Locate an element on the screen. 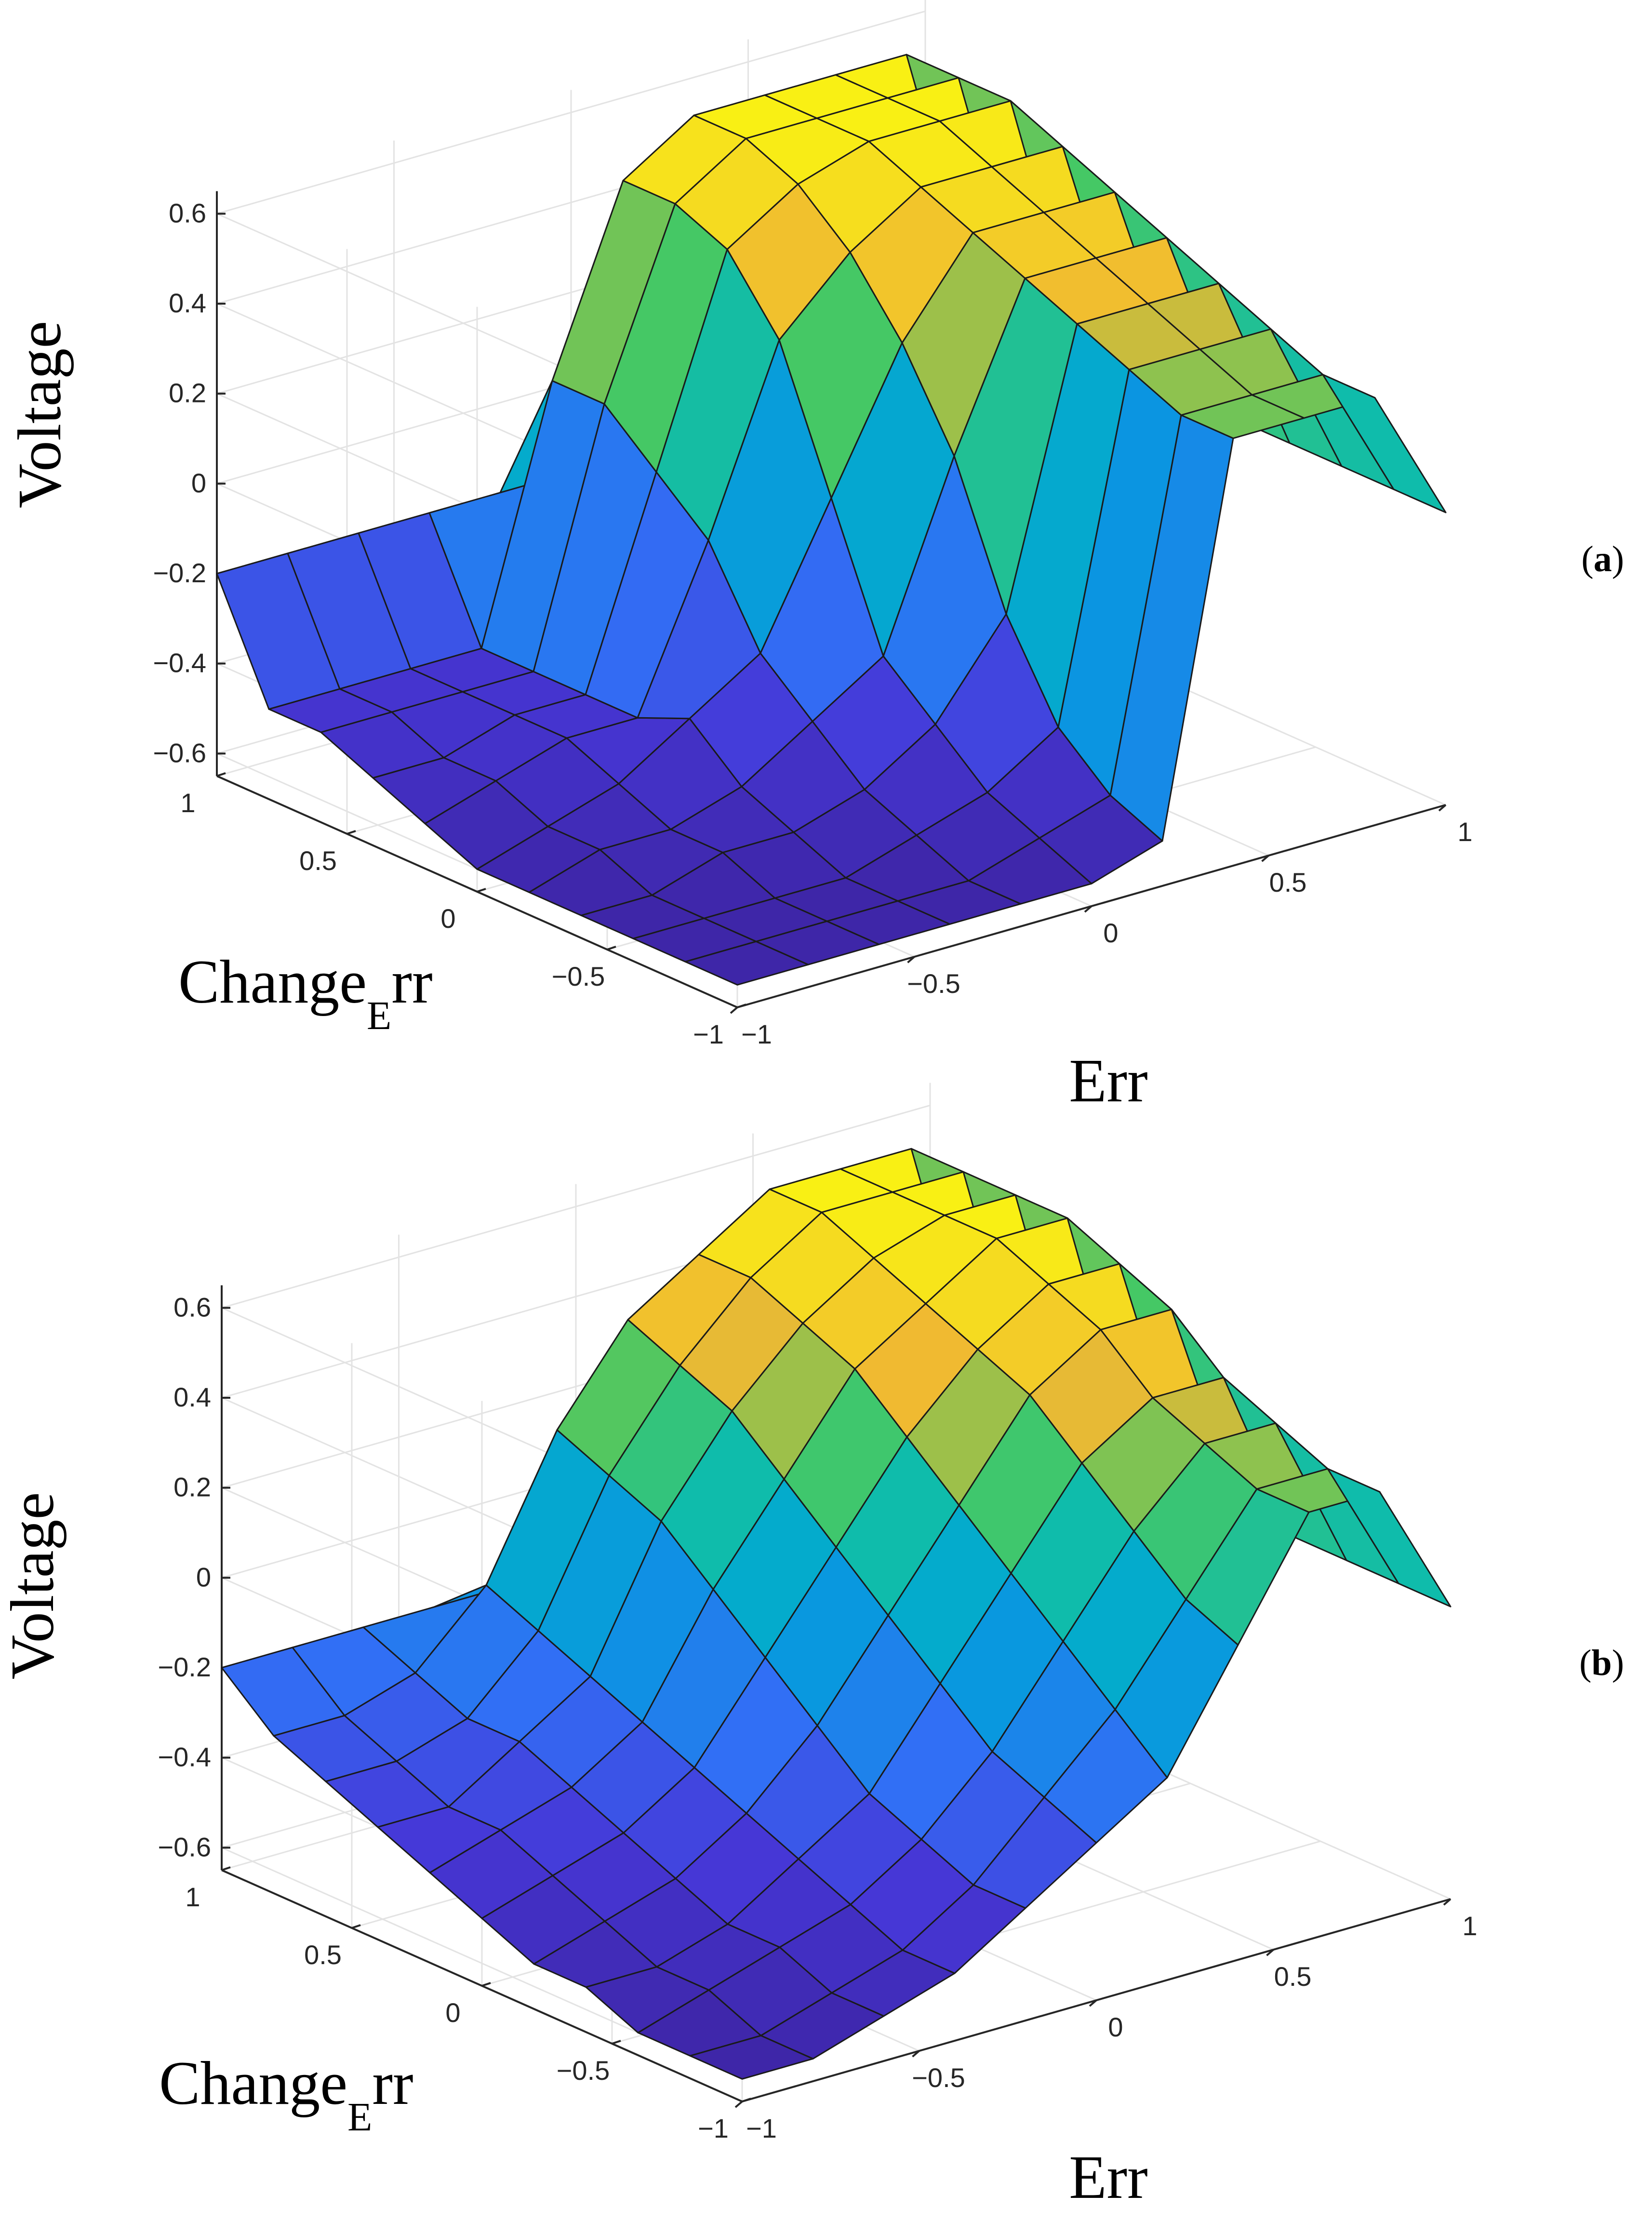 This screenshot has height=2235, width=1652. x-tick-label-a: 0 is located at coordinates (1110, 933).